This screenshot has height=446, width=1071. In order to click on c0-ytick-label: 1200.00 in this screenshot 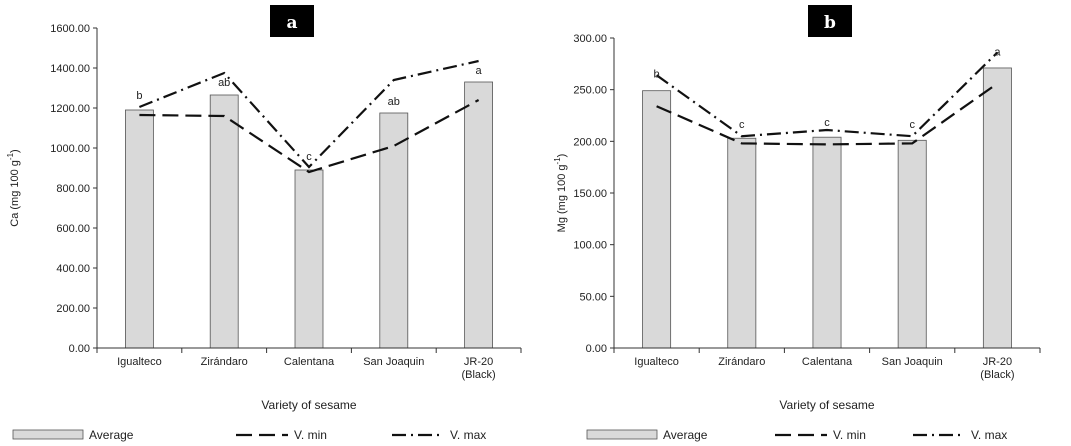, I will do `click(70, 109)`.